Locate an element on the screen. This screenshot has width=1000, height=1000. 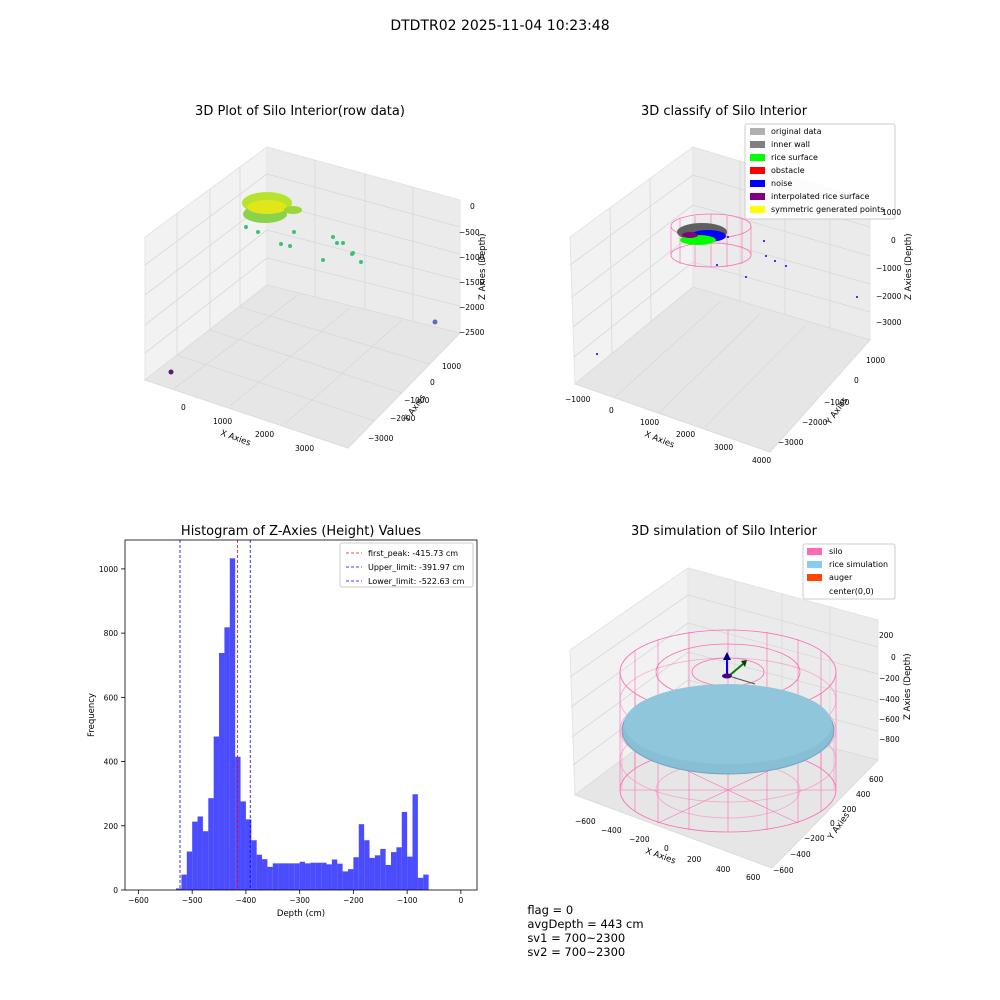
simulation-legend is located at coordinates (849, 571).